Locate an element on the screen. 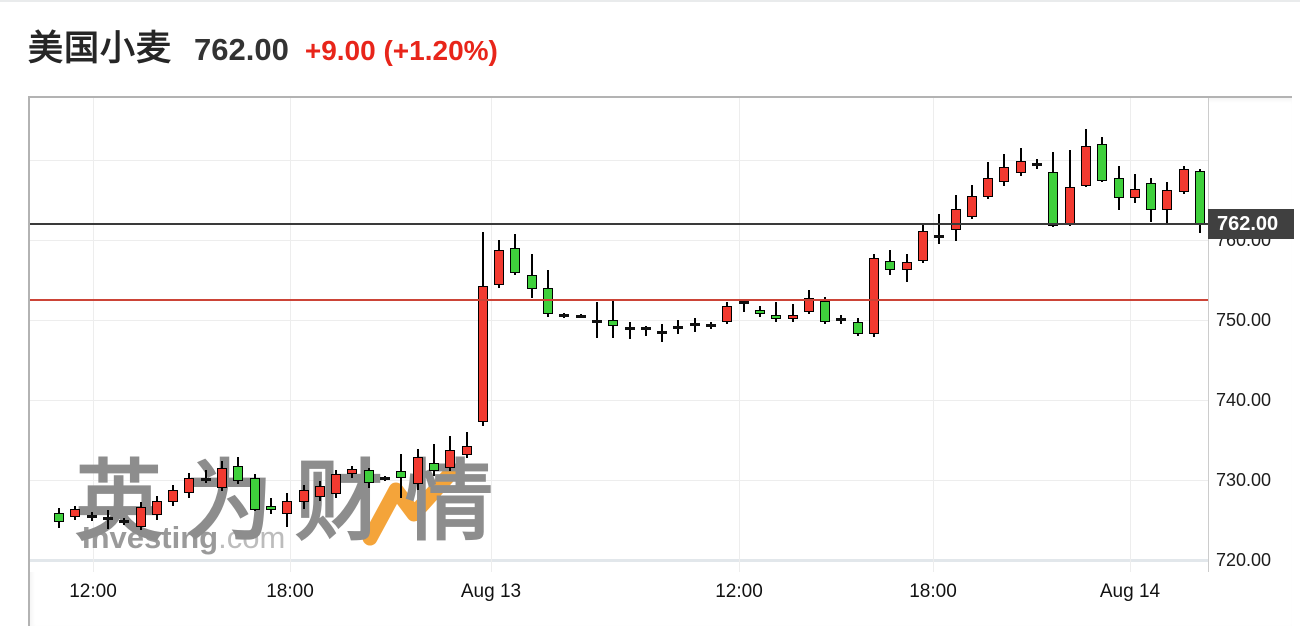 This screenshot has width=1300, height=626. instrument-header: 美国小麦 762.00 +9.00 (+1.20%) is located at coordinates (263, 45).